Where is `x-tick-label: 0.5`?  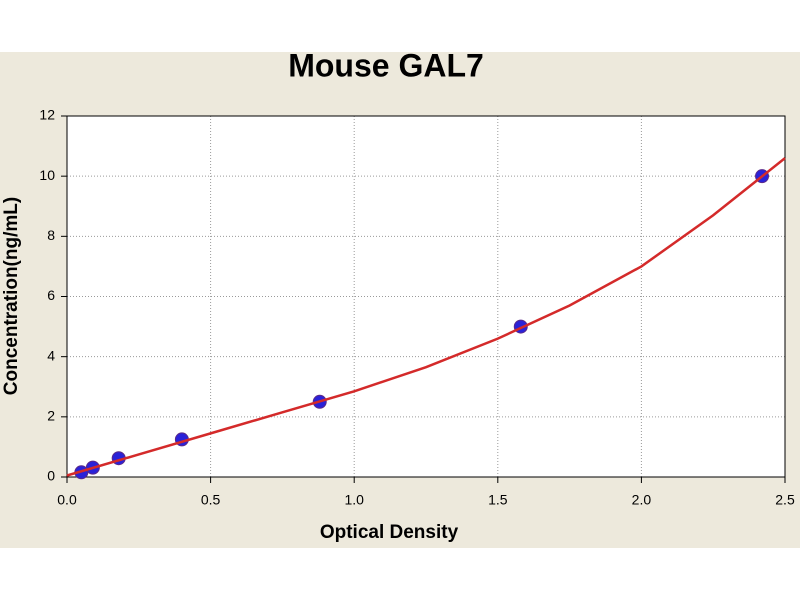
x-tick-label: 0.5 is located at coordinates (211, 500).